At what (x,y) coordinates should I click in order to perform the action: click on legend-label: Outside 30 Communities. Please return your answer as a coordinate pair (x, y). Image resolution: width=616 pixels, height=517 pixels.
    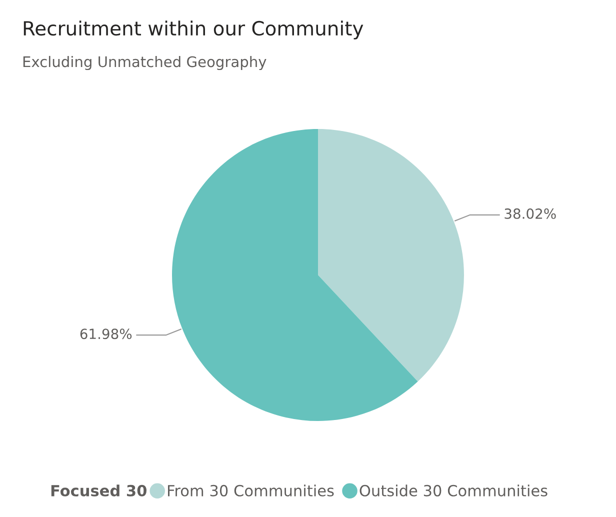
    Looking at the image, I should click on (454, 490).